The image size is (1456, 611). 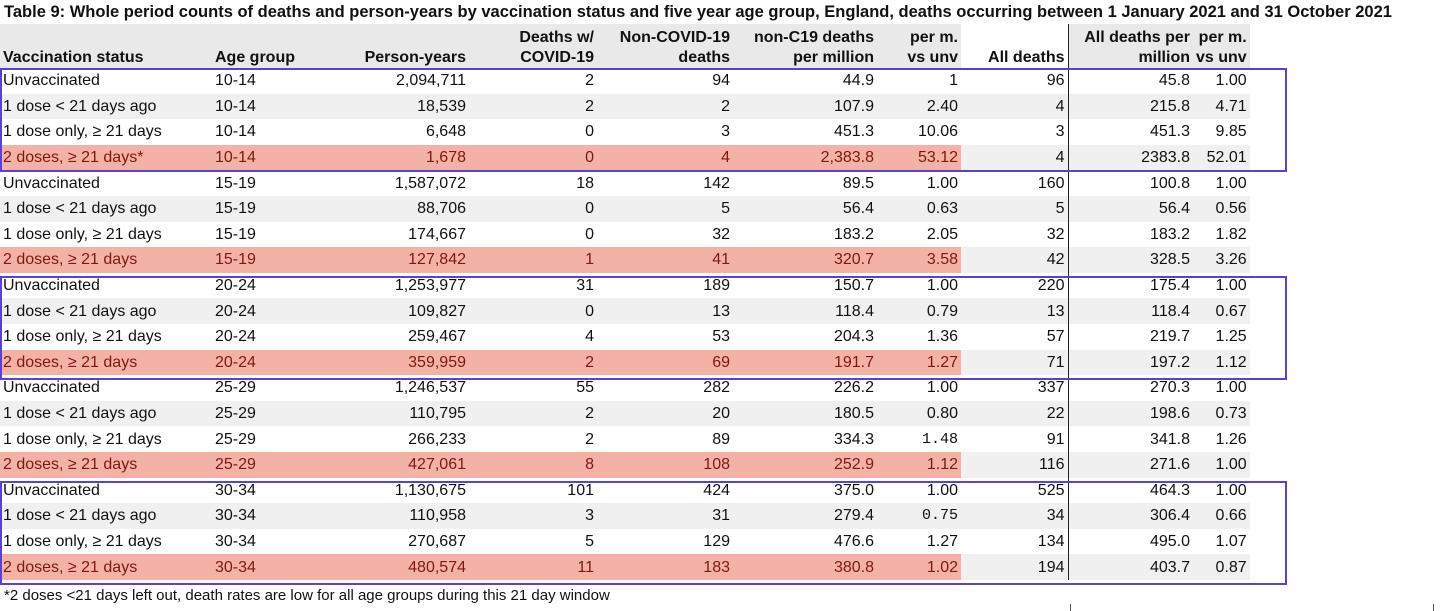 What do you see at coordinates (1221, 567) in the screenshot?
I see `cell-all-deaths-ratio: 0.87` at bounding box center [1221, 567].